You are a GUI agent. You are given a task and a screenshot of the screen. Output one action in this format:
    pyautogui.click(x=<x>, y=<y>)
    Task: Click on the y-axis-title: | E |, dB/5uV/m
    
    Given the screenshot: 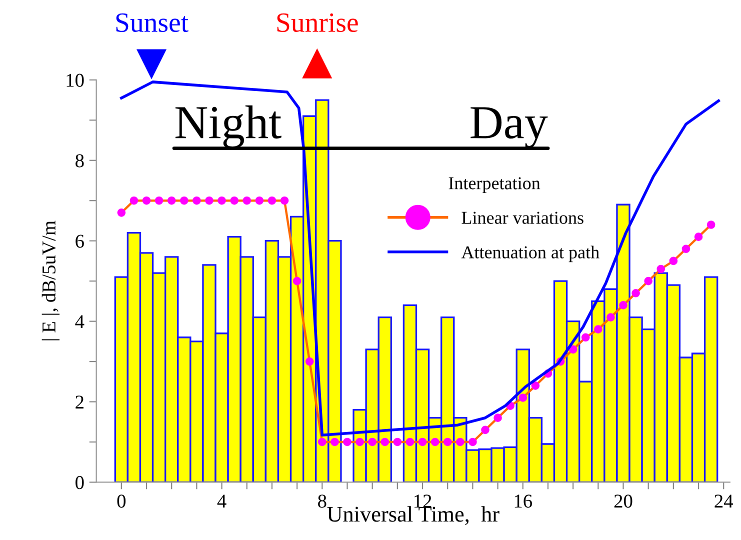 What is the action you would take?
    pyautogui.click(x=51, y=280)
    